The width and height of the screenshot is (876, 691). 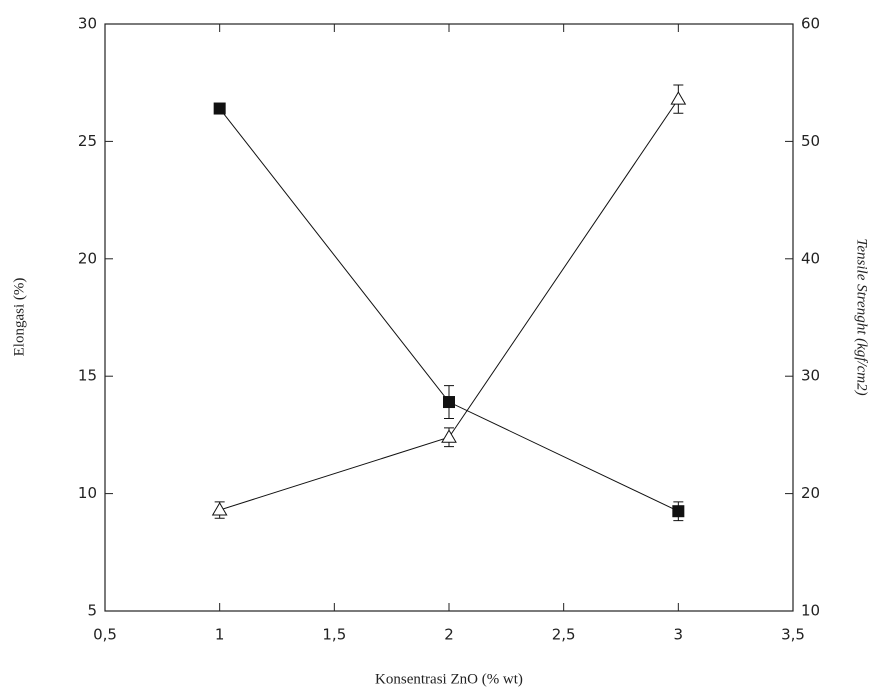 What do you see at coordinates (105, 635) in the screenshot?
I see `x-tick-label: 0,5` at bounding box center [105, 635].